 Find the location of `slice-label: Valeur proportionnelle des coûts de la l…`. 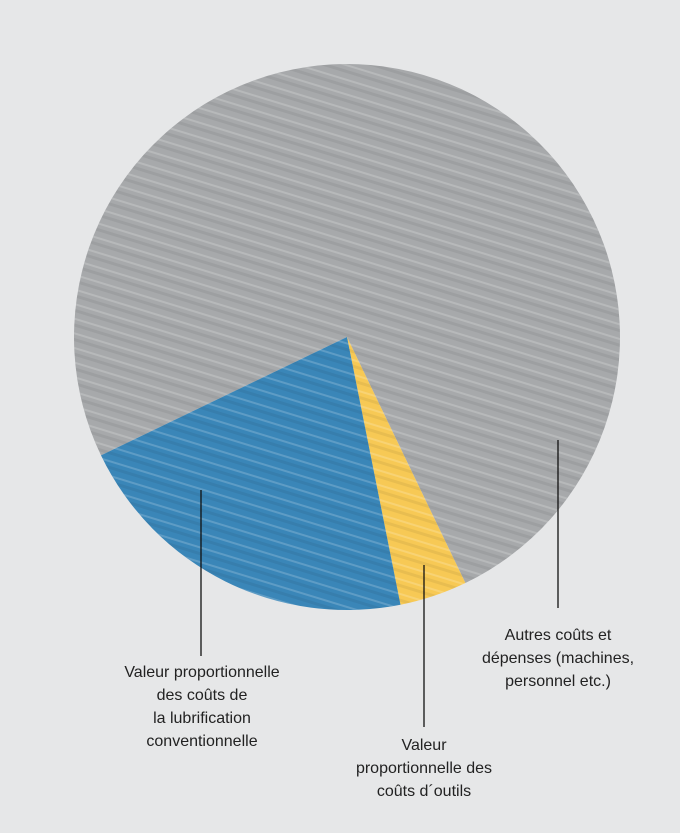

slice-label: Valeur proportionnelle des coûts de la l… is located at coordinates (202, 707).